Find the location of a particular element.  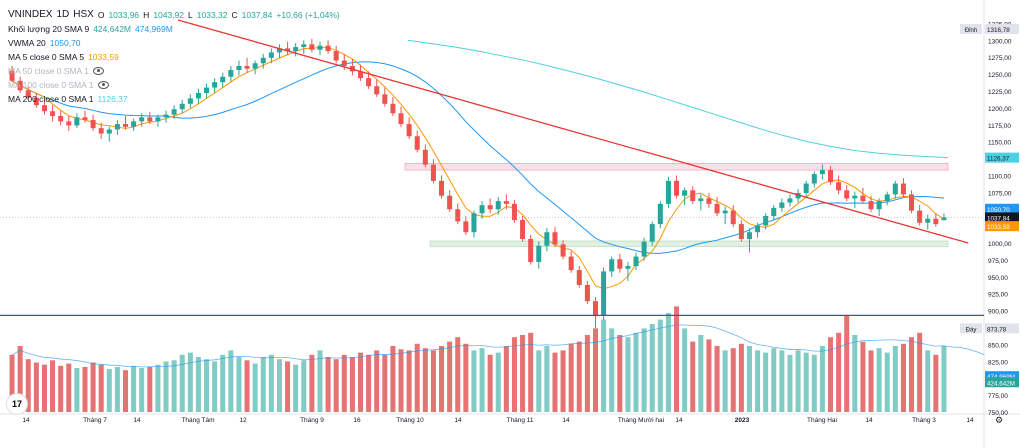

indicator-vwma: VWMA 20 1050,70 is located at coordinates (174, 43).